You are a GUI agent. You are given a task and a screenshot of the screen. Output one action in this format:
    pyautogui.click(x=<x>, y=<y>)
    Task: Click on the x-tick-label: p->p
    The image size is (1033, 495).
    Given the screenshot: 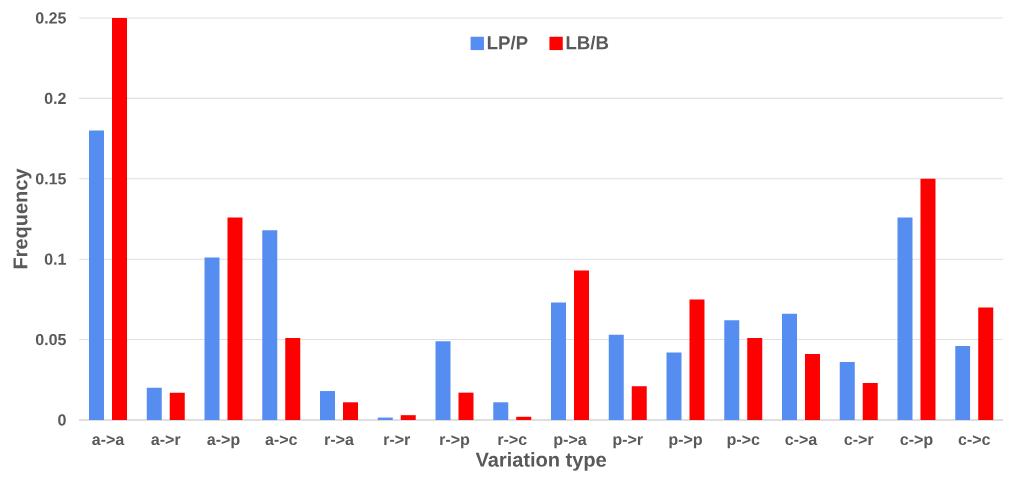 What is the action you would take?
    pyautogui.click(x=685, y=442)
    